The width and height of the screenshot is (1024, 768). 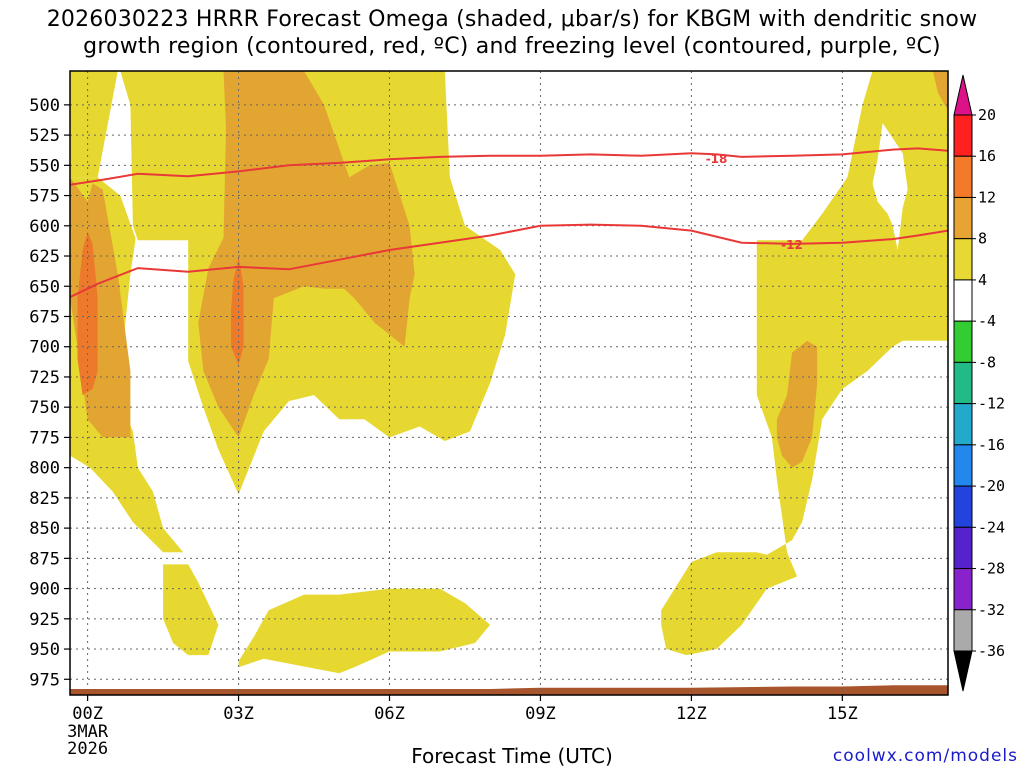 I want to click on x-tick-sublabel-3MAR: 3MAR, so click(x=88, y=732).